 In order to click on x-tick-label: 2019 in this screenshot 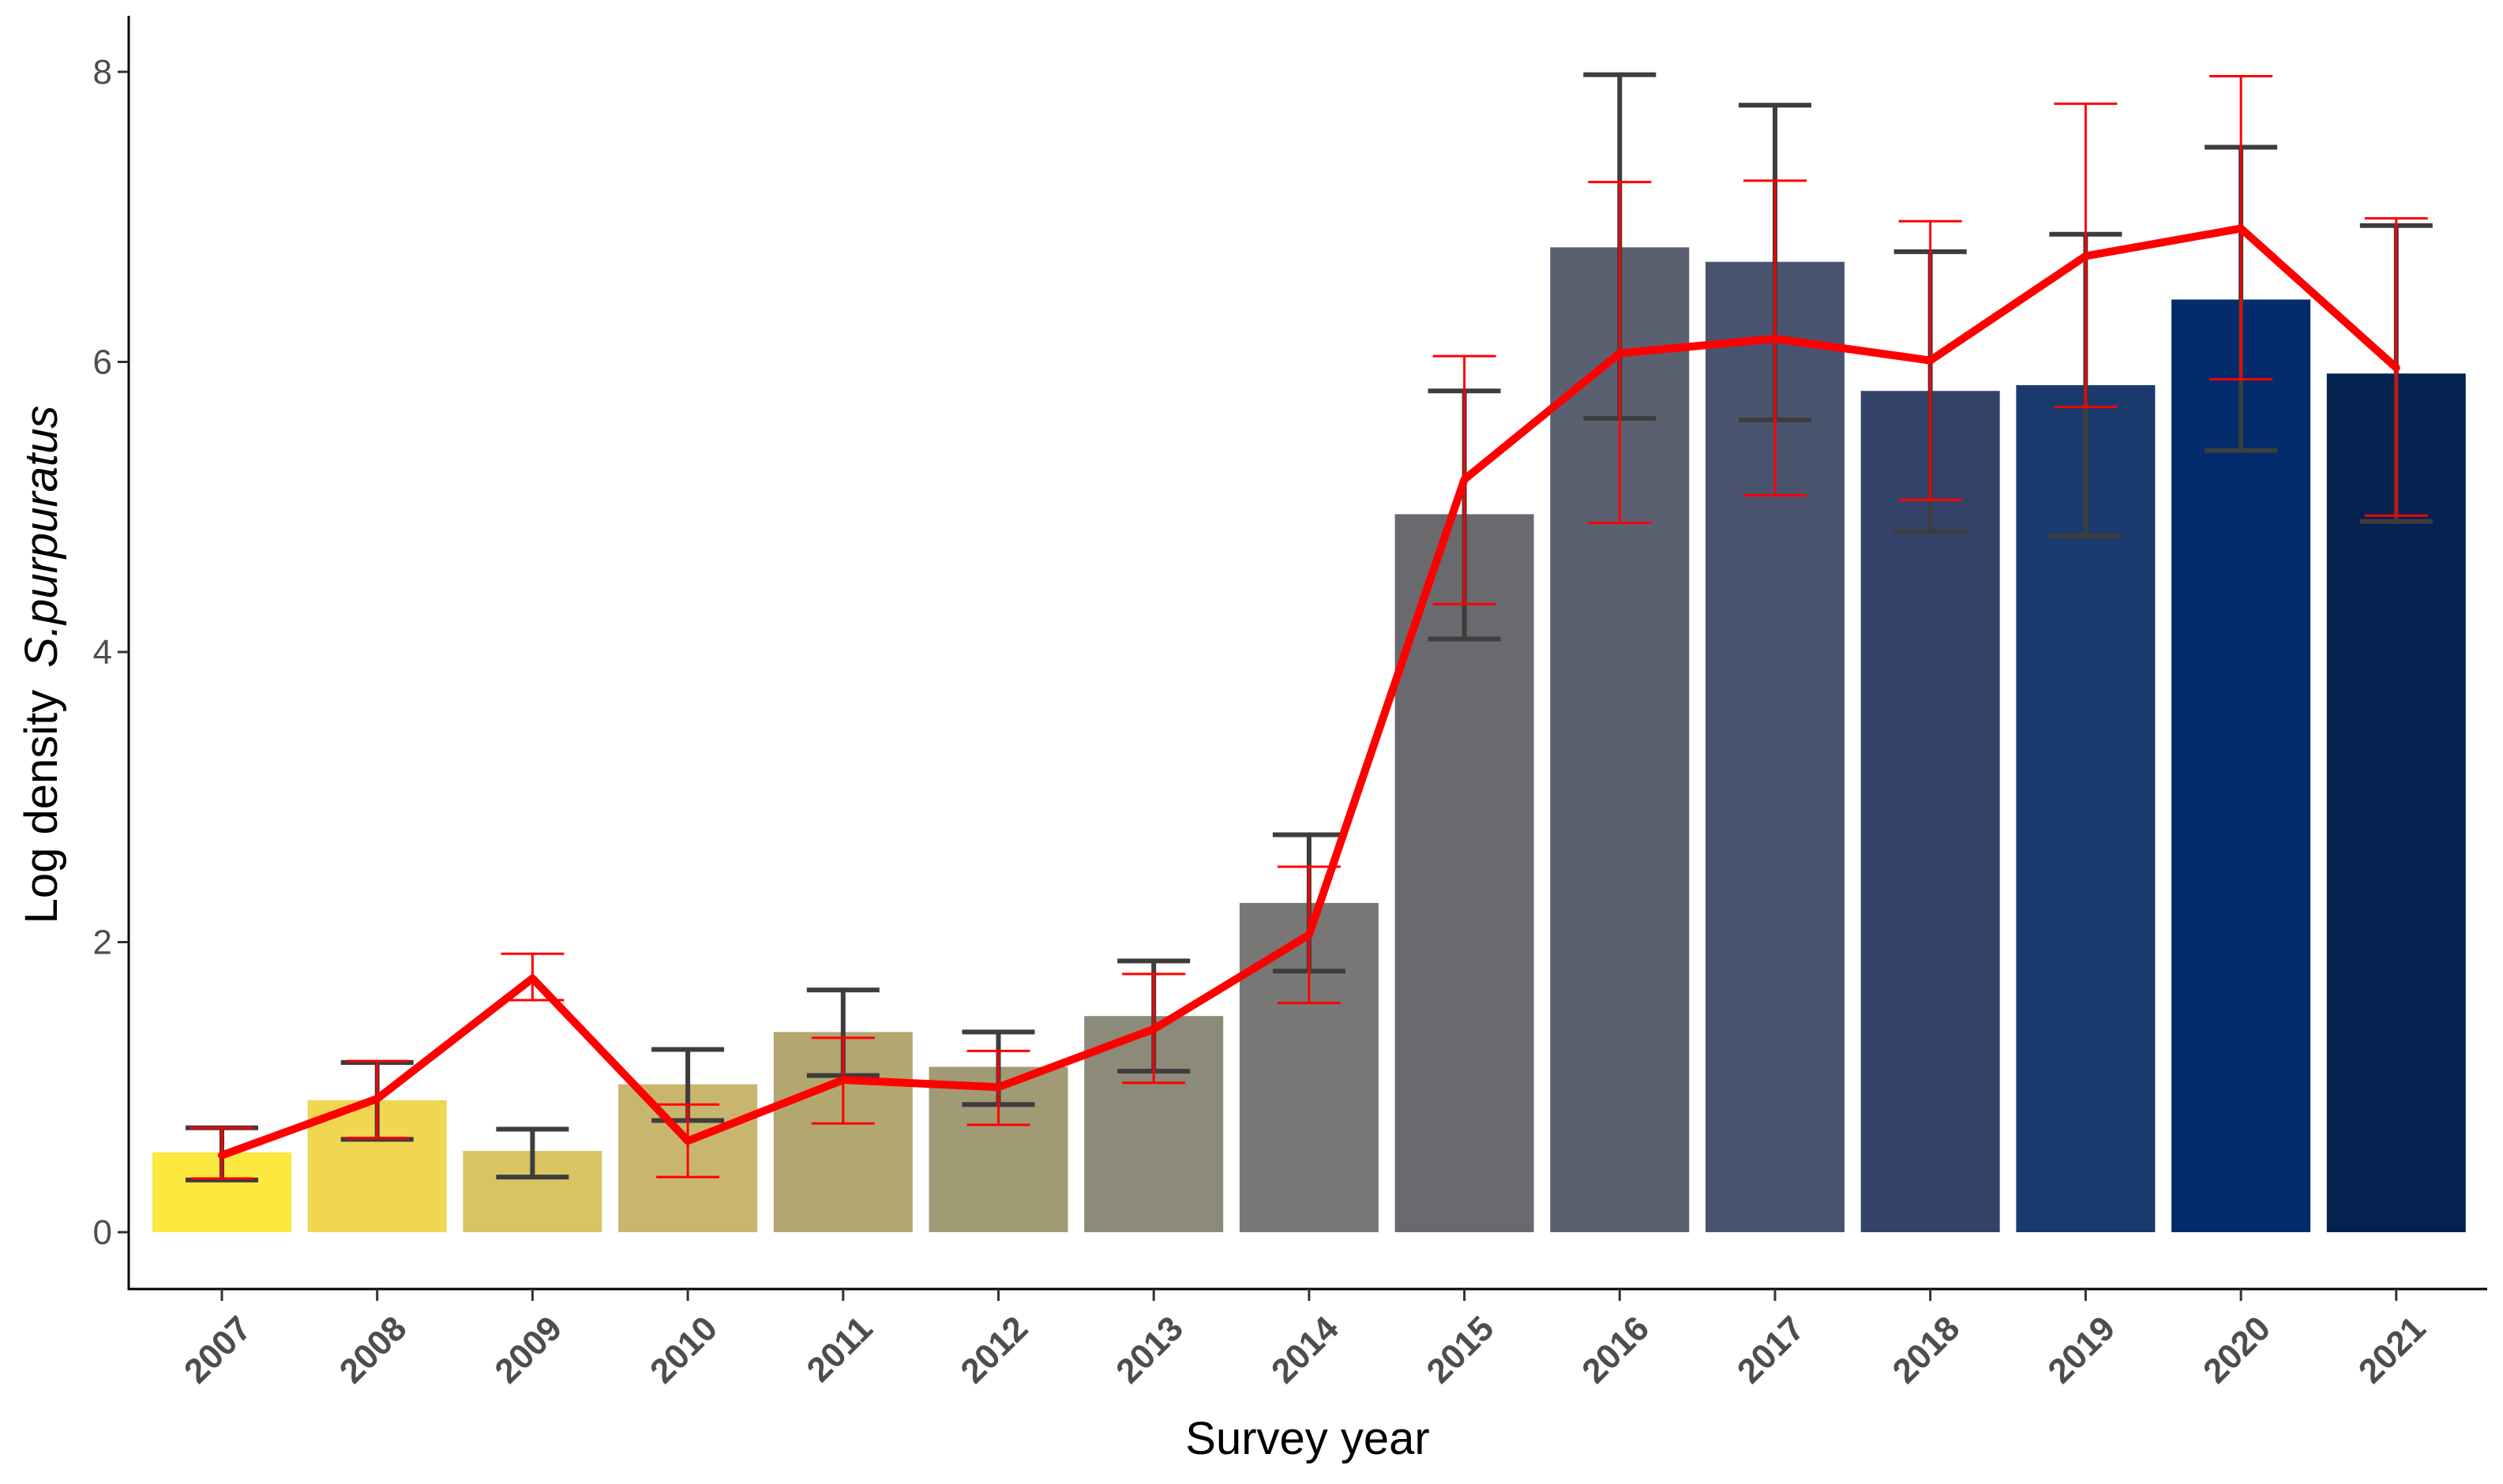, I will do `click(2081, 1350)`.